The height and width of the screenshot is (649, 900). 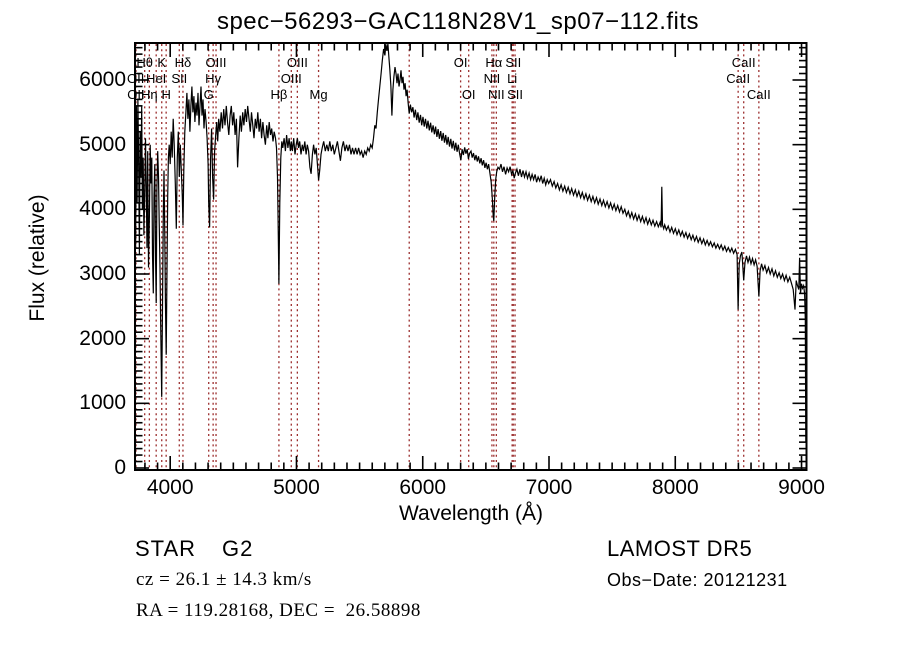 What do you see at coordinates (471, 513) in the screenshot?
I see `x-axis-title: Wavelength (Å)` at bounding box center [471, 513].